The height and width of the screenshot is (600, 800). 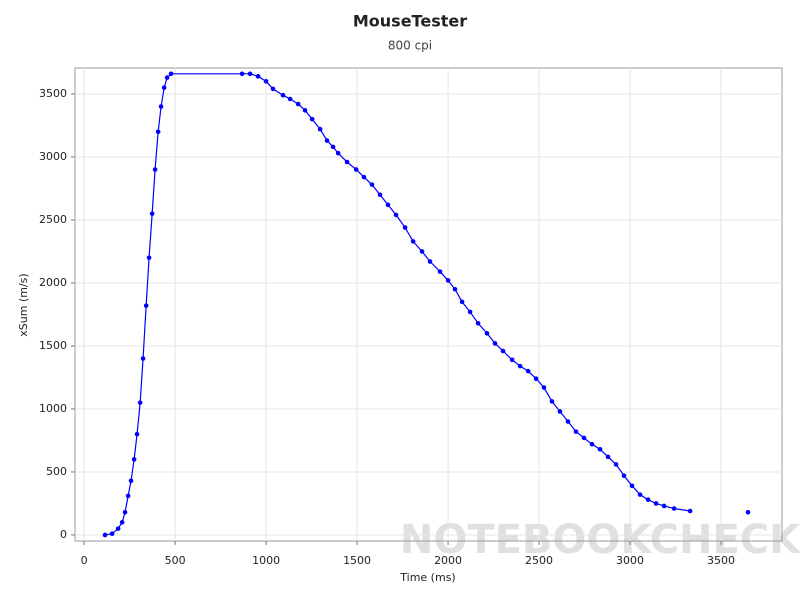 What do you see at coordinates (630, 560) in the screenshot?
I see `x-tick-label: 3000` at bounding box center [630, 560].